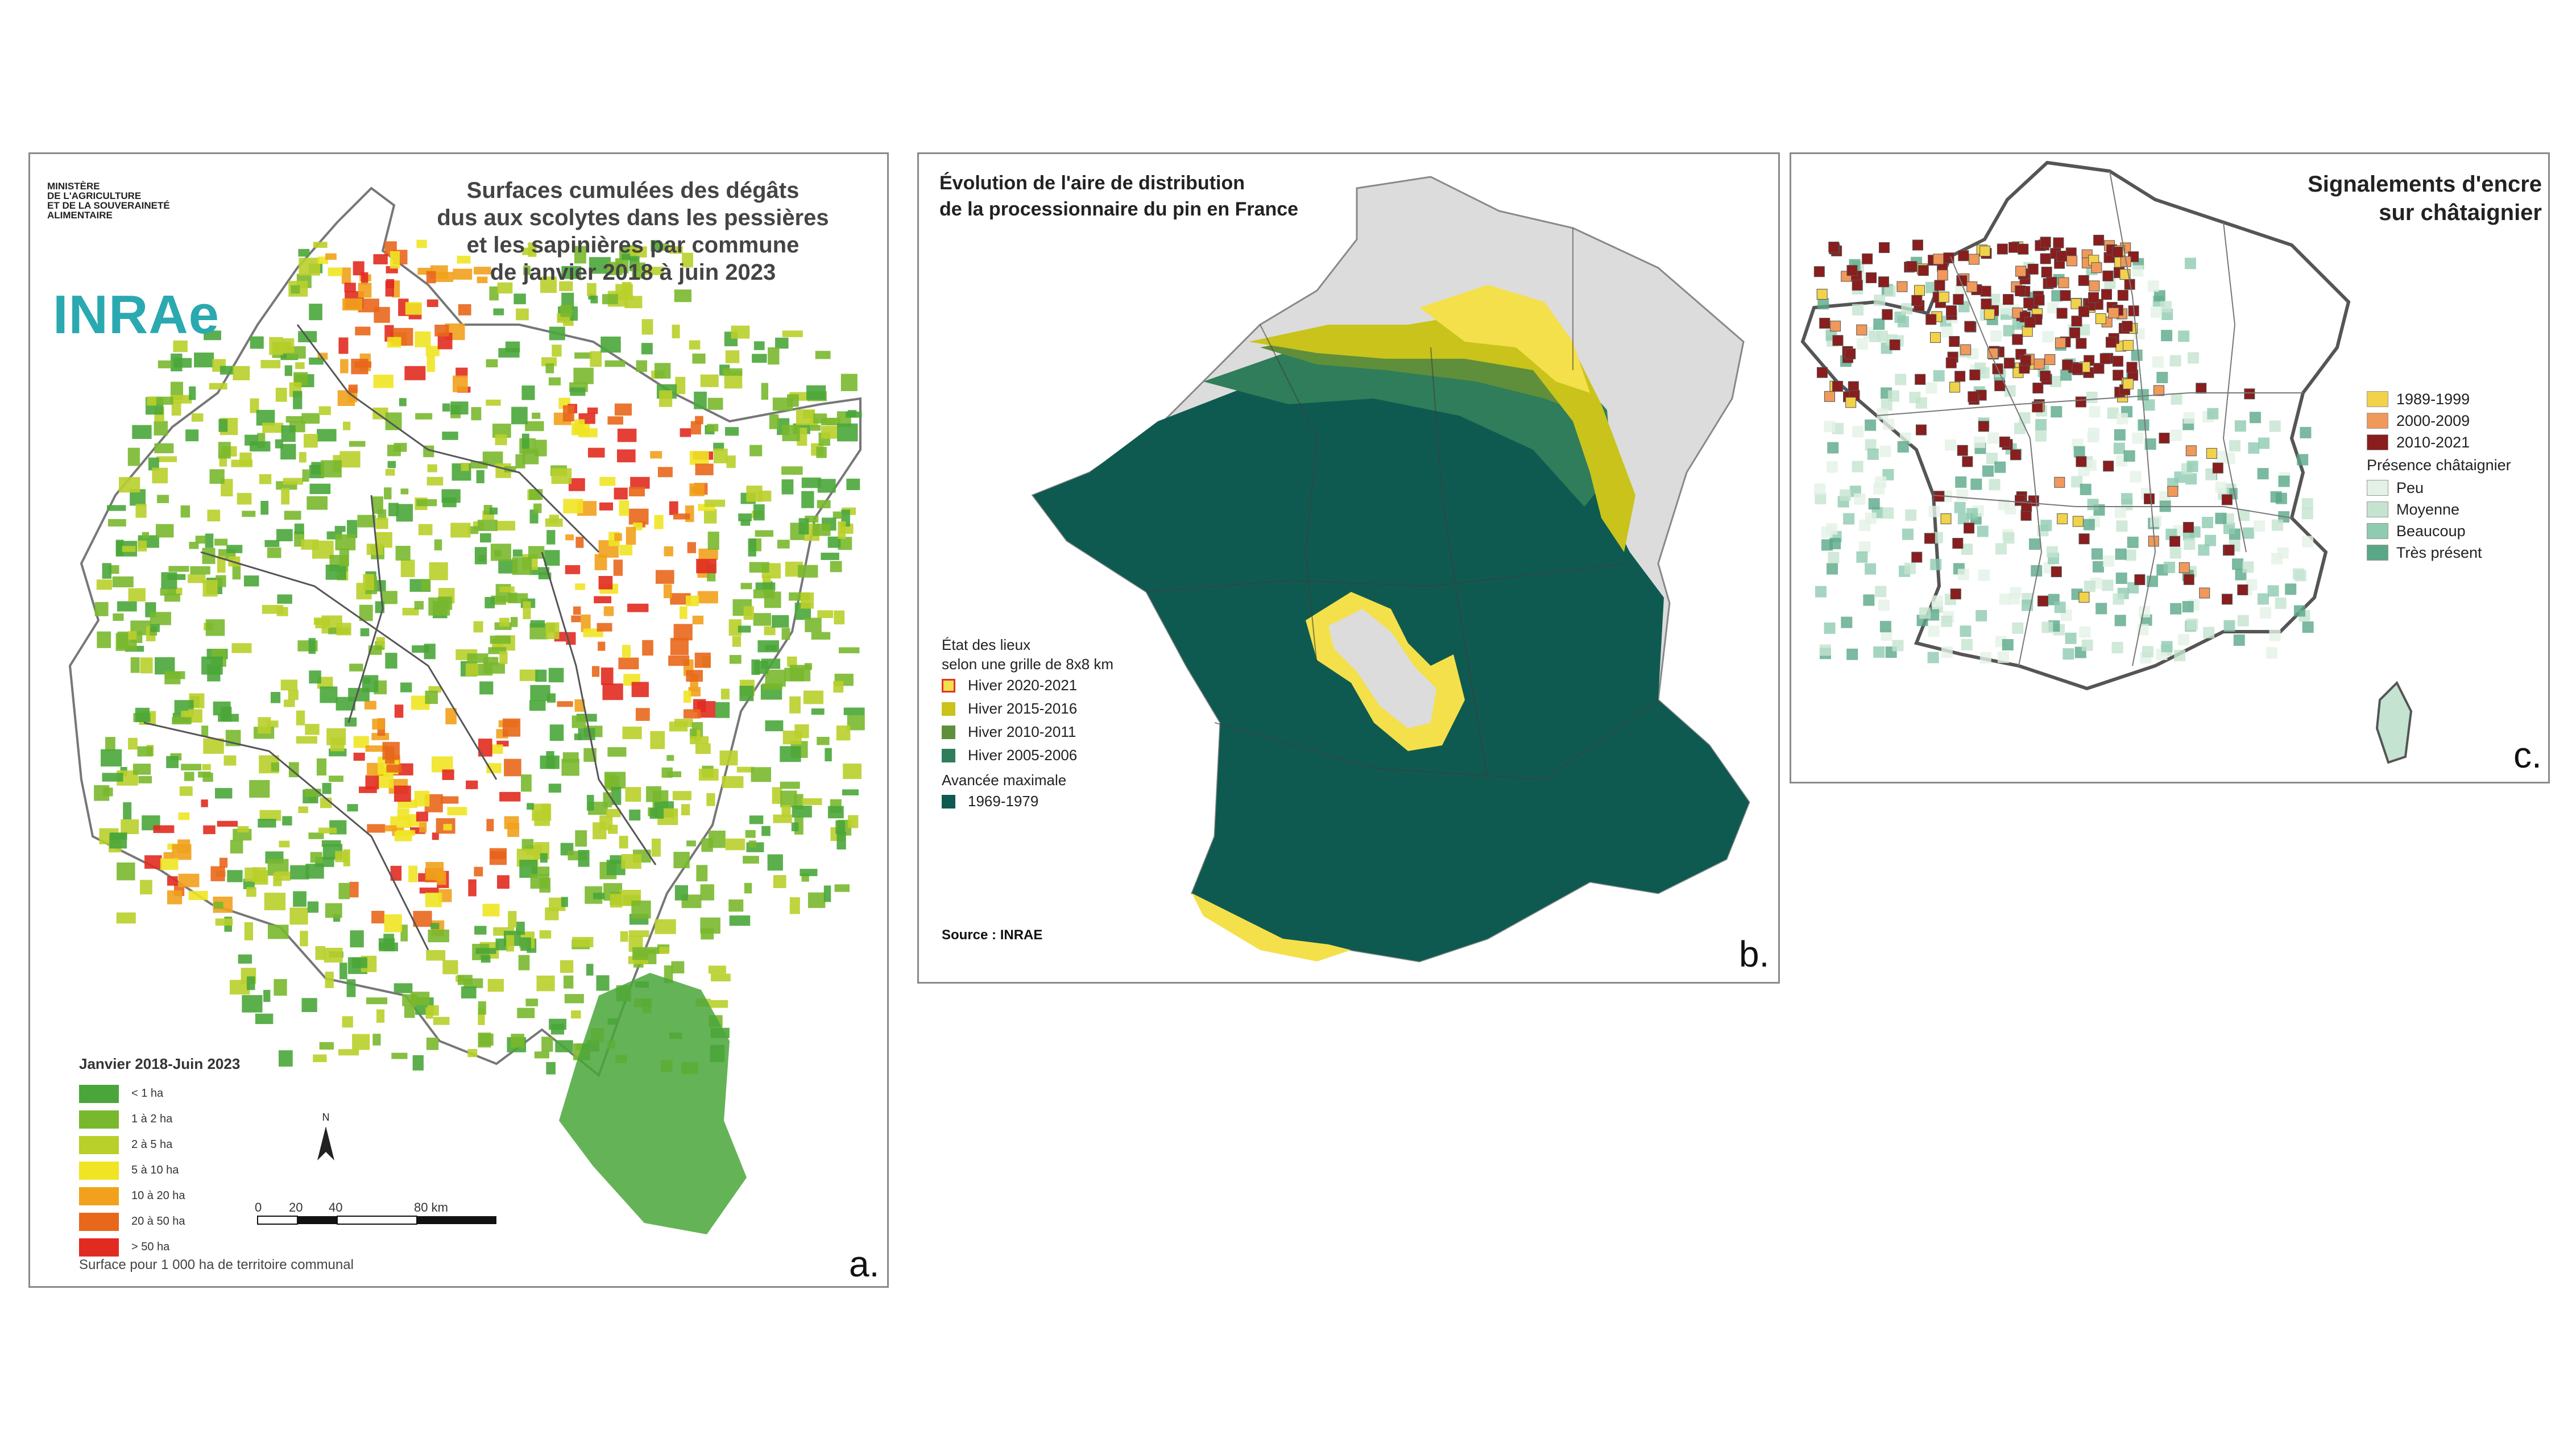 Image resolution: width=2576 pixels, height=1447 pixels. I want to click on legend-item: 5 à 10 ha, so click(159, 1170).